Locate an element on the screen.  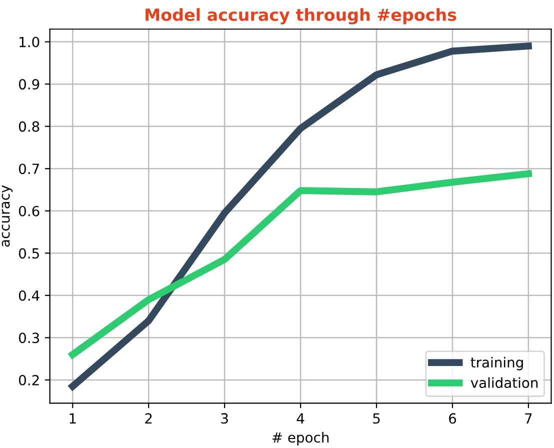
chart-title: Model accuracy through #epochs is located at coordinates (301, 16).